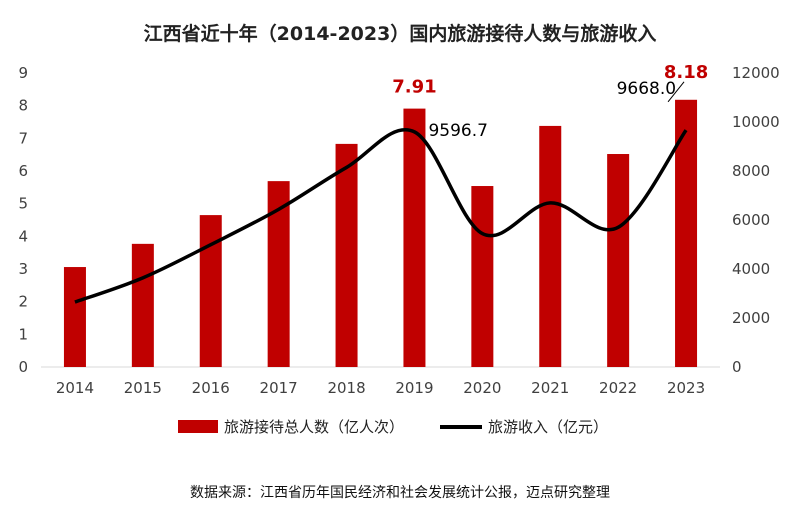 The height and width of the screenshot is (517, 800). I want to click on x-axis-tick: 2015, so click(143, 388).